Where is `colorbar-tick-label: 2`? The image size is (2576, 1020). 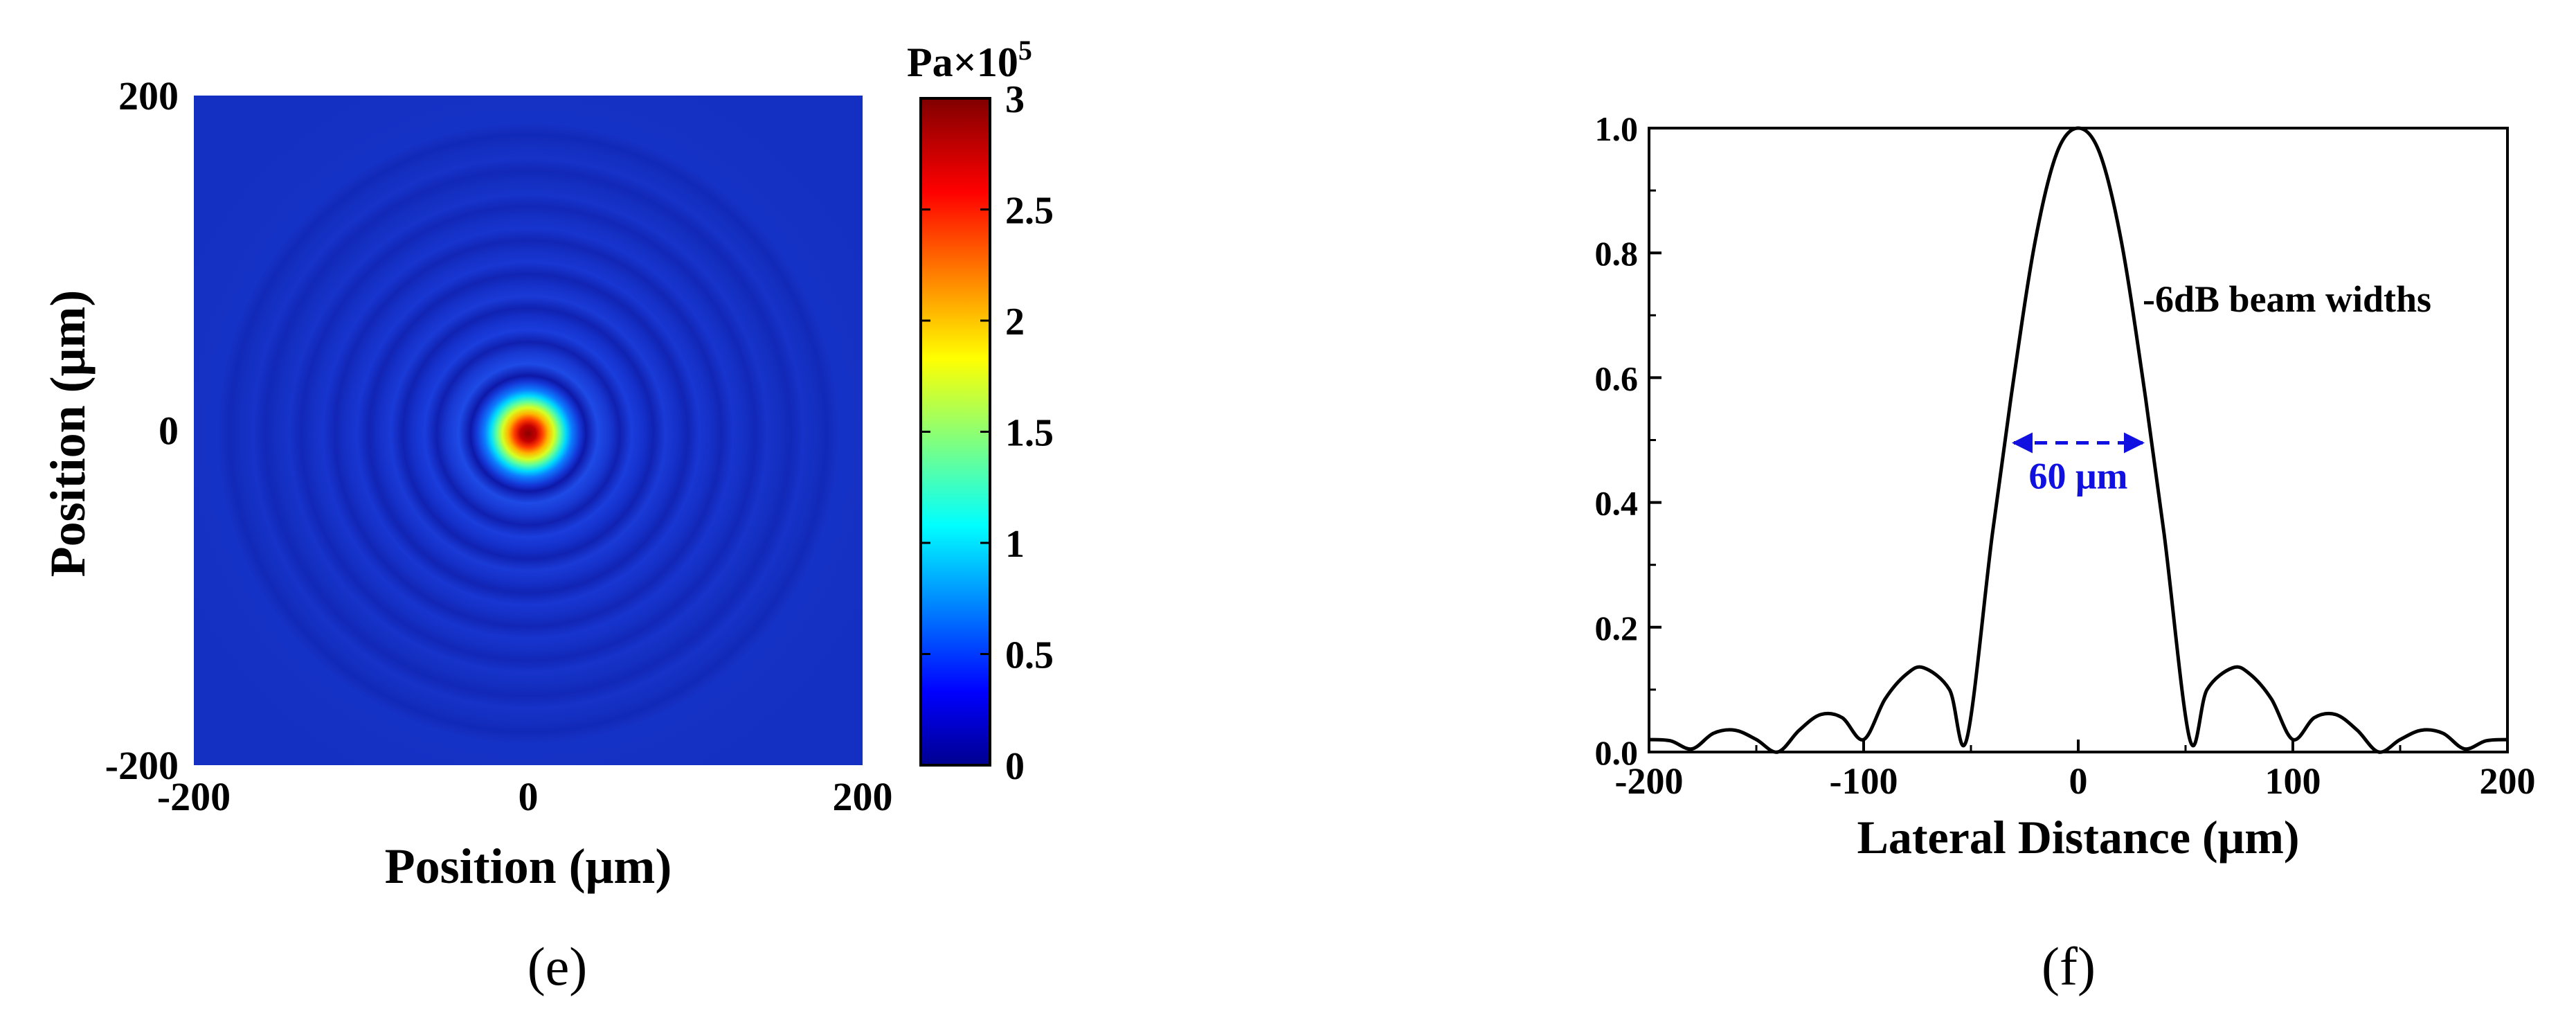
colorbar-tick-label: 2 is located at coordinates (1015, 322).